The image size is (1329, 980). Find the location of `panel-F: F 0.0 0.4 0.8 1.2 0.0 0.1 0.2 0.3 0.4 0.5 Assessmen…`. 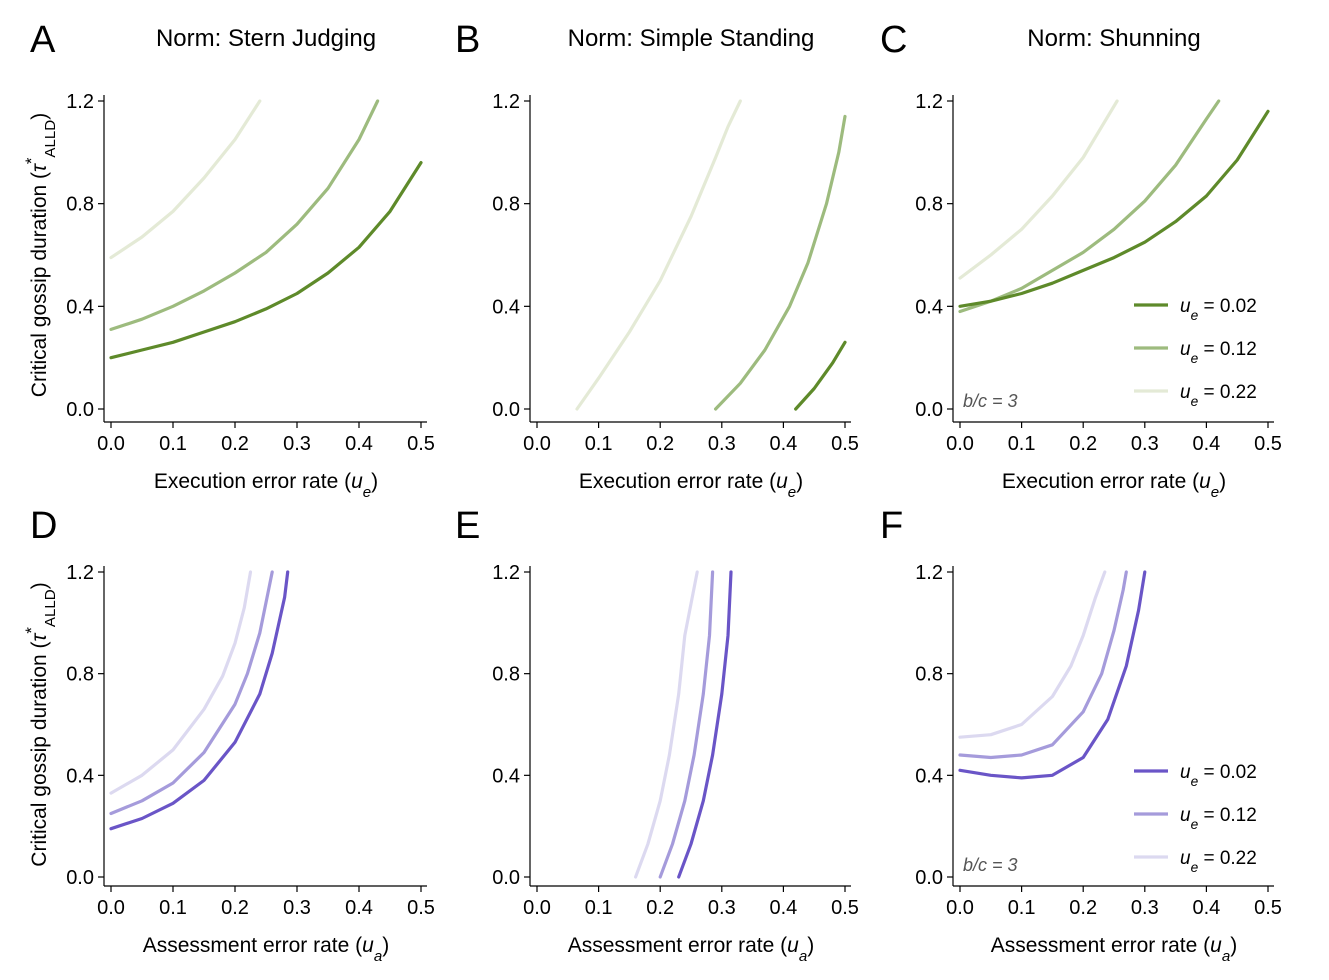

panel-F: F 0.0 0.4 0.8 1.2 0.0 0.1 0.2 0.3 0.4 0.5 Assessmen… is located at coordinates (1081, 735).